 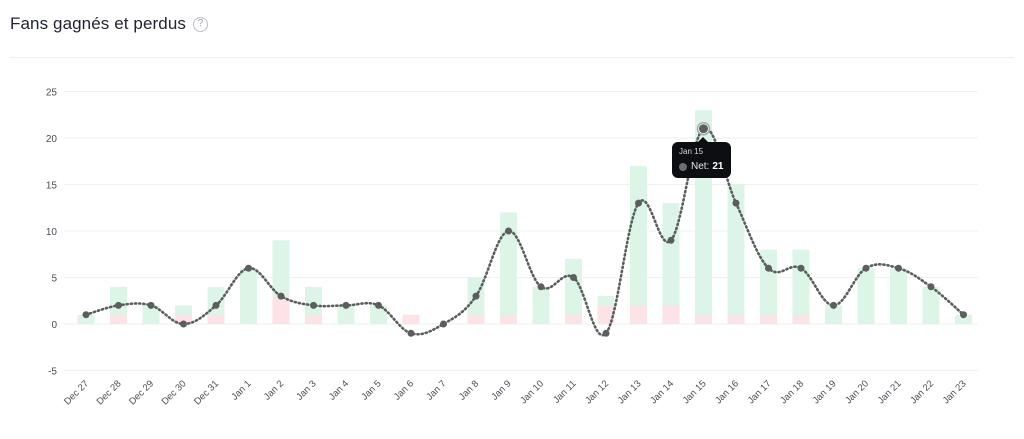 I want to click on y-tick-label: 25, so click(x=52, y=93).